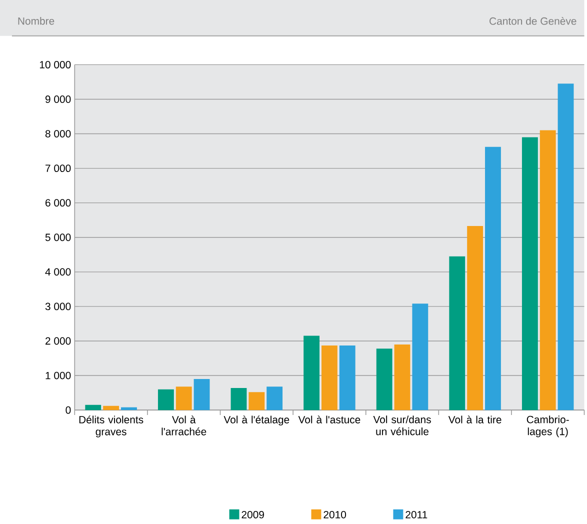 The image size is (587, 524). I want to click on y-tick-label: 4 000, so click(58, 272).